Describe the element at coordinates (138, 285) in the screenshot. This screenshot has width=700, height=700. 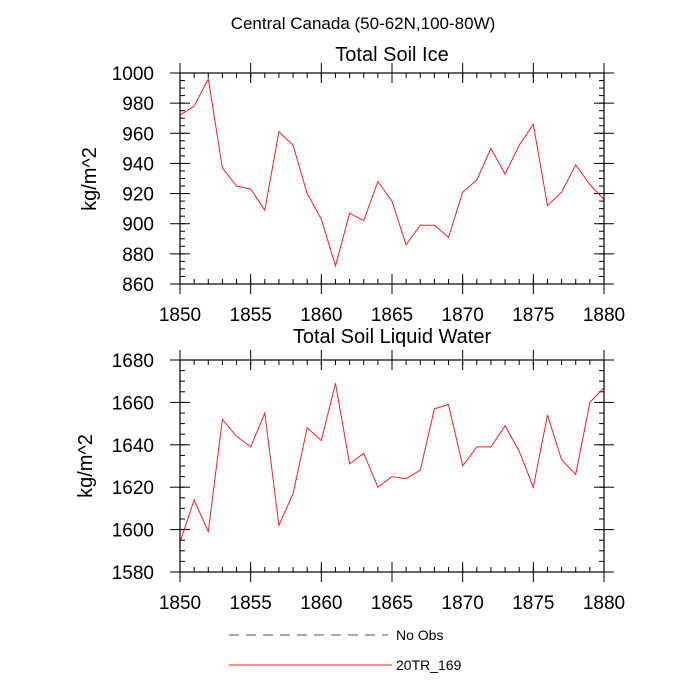
I see `y-tick-label: 860` at that location.